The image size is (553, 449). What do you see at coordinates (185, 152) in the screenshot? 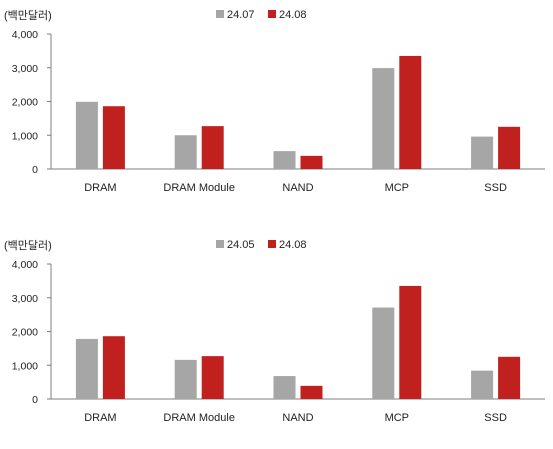
I see `bar-24.07-dram-module` at bounding box center [185, 152].